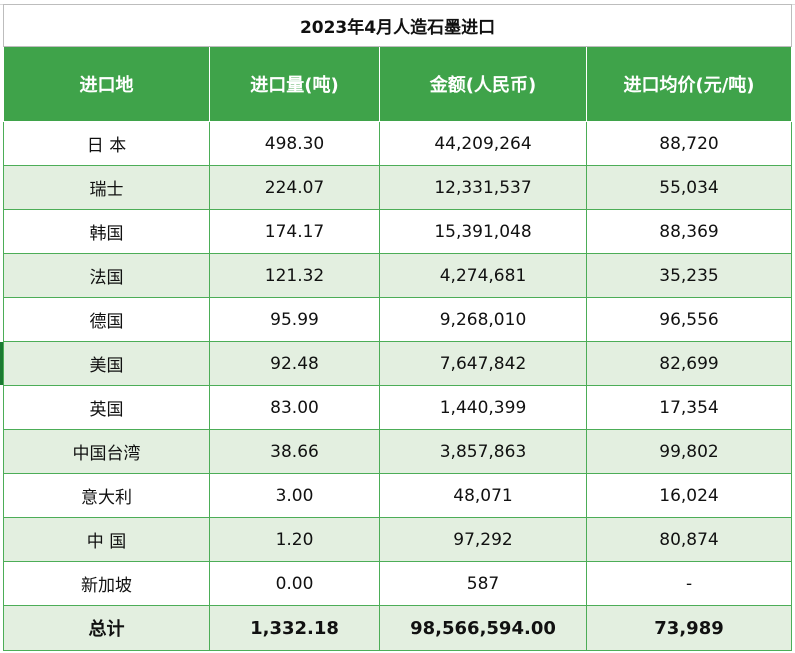 The image size is (795, 653). What do you see at coordinates (483, 84) in the screenshot?
I see `header-amount: 金额(人民币)` at bounding box center [483, 84].